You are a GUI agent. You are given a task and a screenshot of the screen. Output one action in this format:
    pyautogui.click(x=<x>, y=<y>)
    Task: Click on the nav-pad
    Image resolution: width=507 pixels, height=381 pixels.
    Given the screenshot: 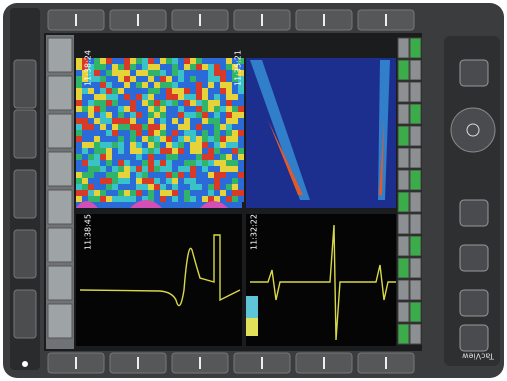 What is the action you would take?
    pyautogui.click(x=473, y=130)
    